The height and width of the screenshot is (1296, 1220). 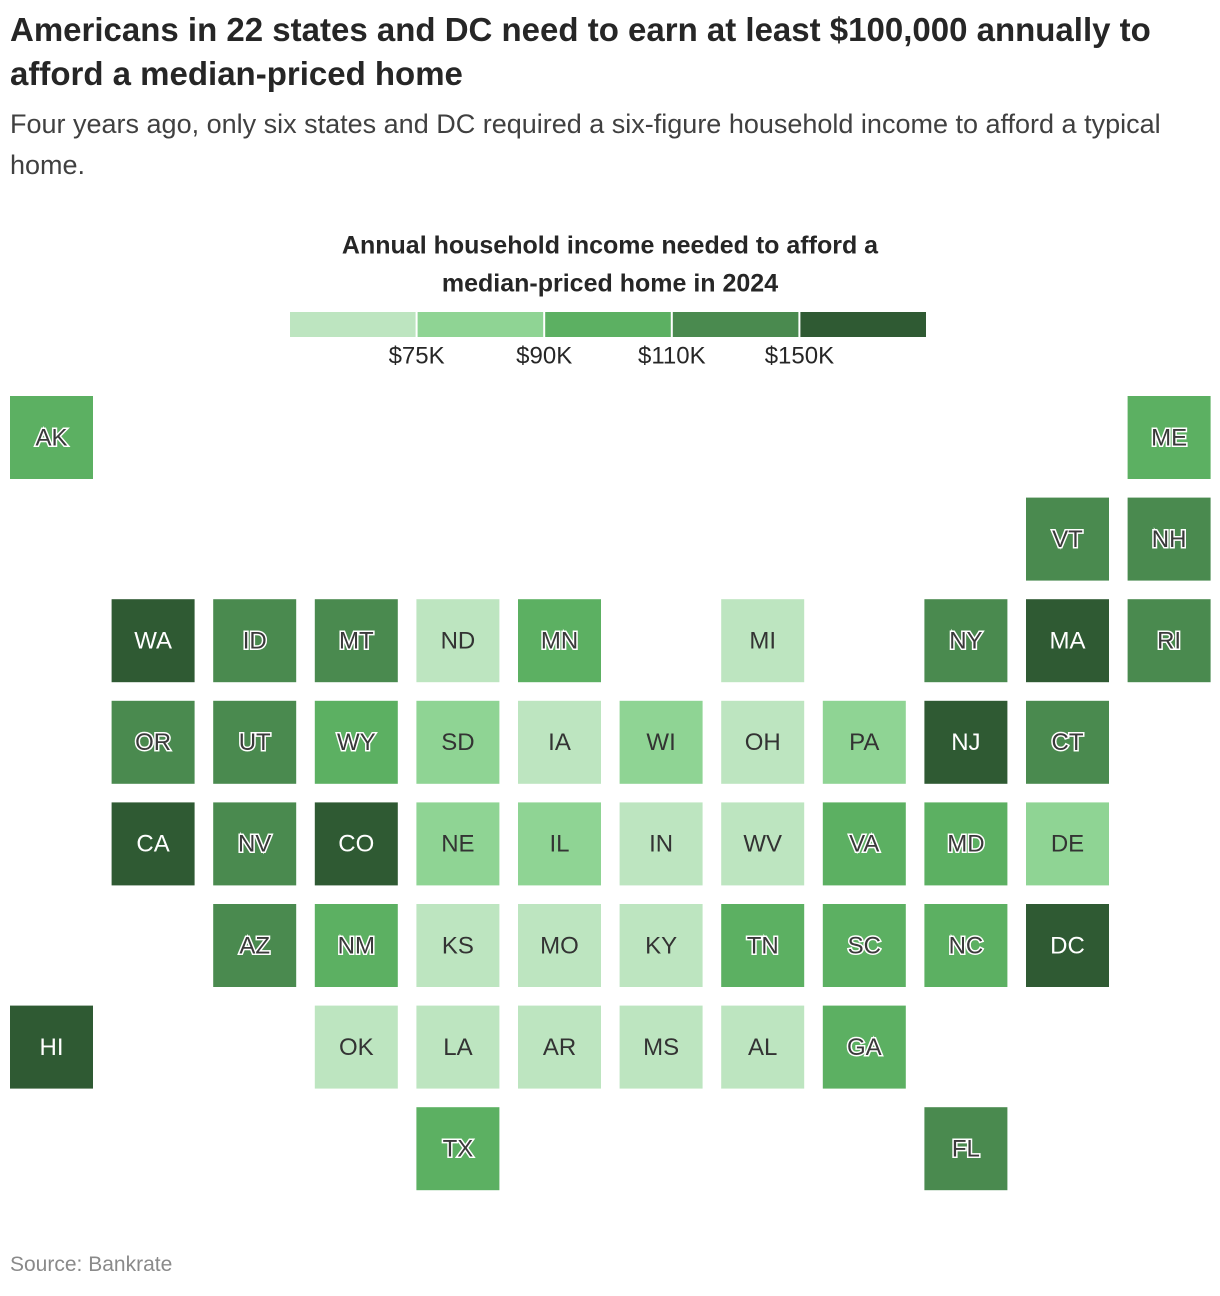 What do you see at coordinates (966, 1149) in the screenshot?
I see `state-label: FL` at bounding box center [966, 1149].